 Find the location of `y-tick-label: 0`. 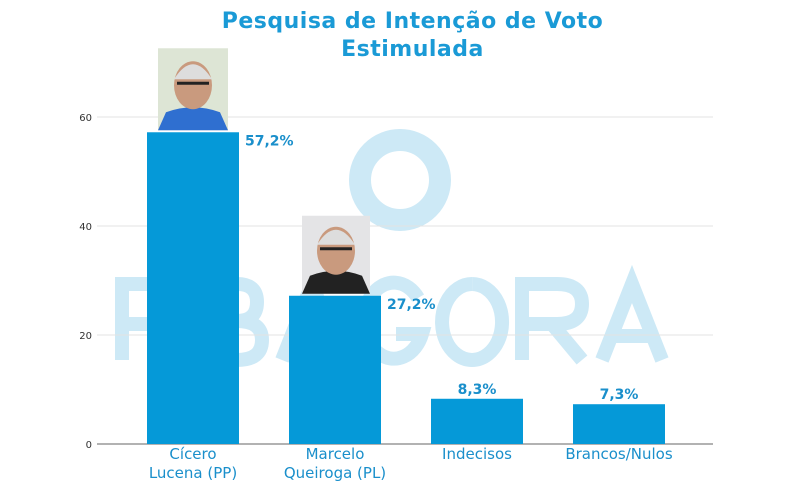

y-tick-label: 0 is located at coordinates (89, 445).